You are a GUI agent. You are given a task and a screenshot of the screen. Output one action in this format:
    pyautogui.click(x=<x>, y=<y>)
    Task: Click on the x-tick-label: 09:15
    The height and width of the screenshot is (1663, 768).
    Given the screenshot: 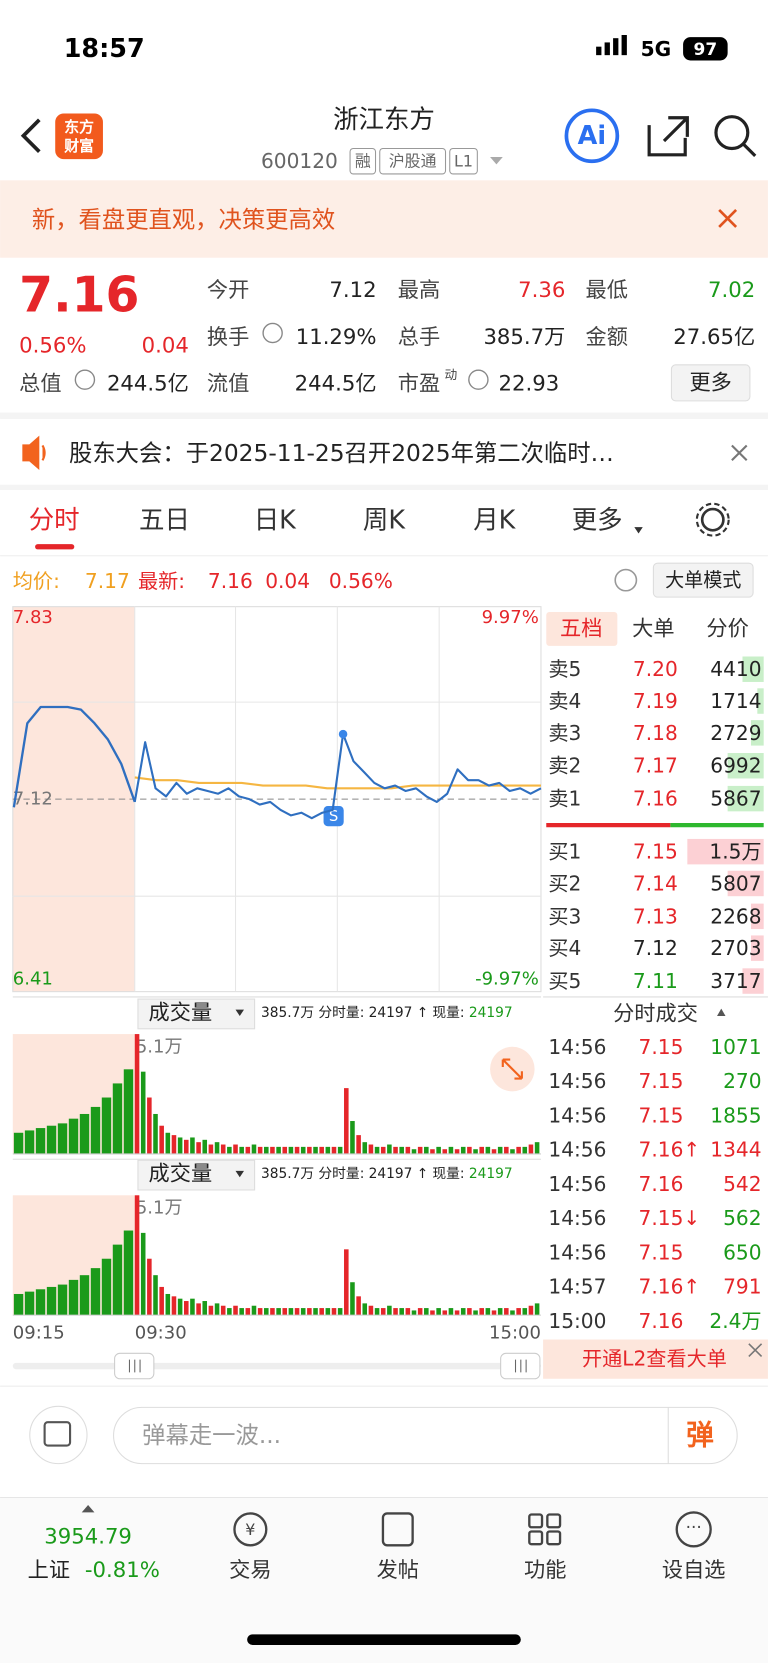 What is the action you would take?
    pyautogui.click(x=39, y=1333)
    